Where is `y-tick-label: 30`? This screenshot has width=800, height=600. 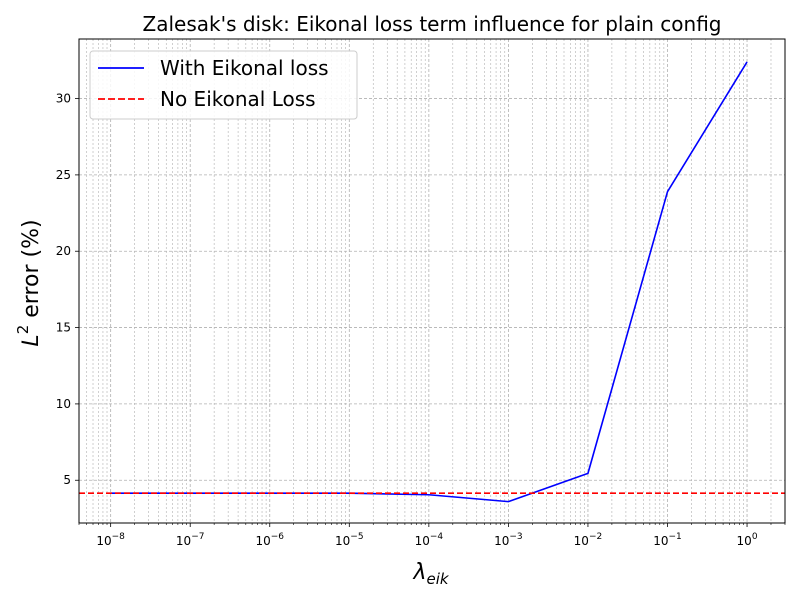 y-tick-label: 30 is located at coordinates (63, 99).